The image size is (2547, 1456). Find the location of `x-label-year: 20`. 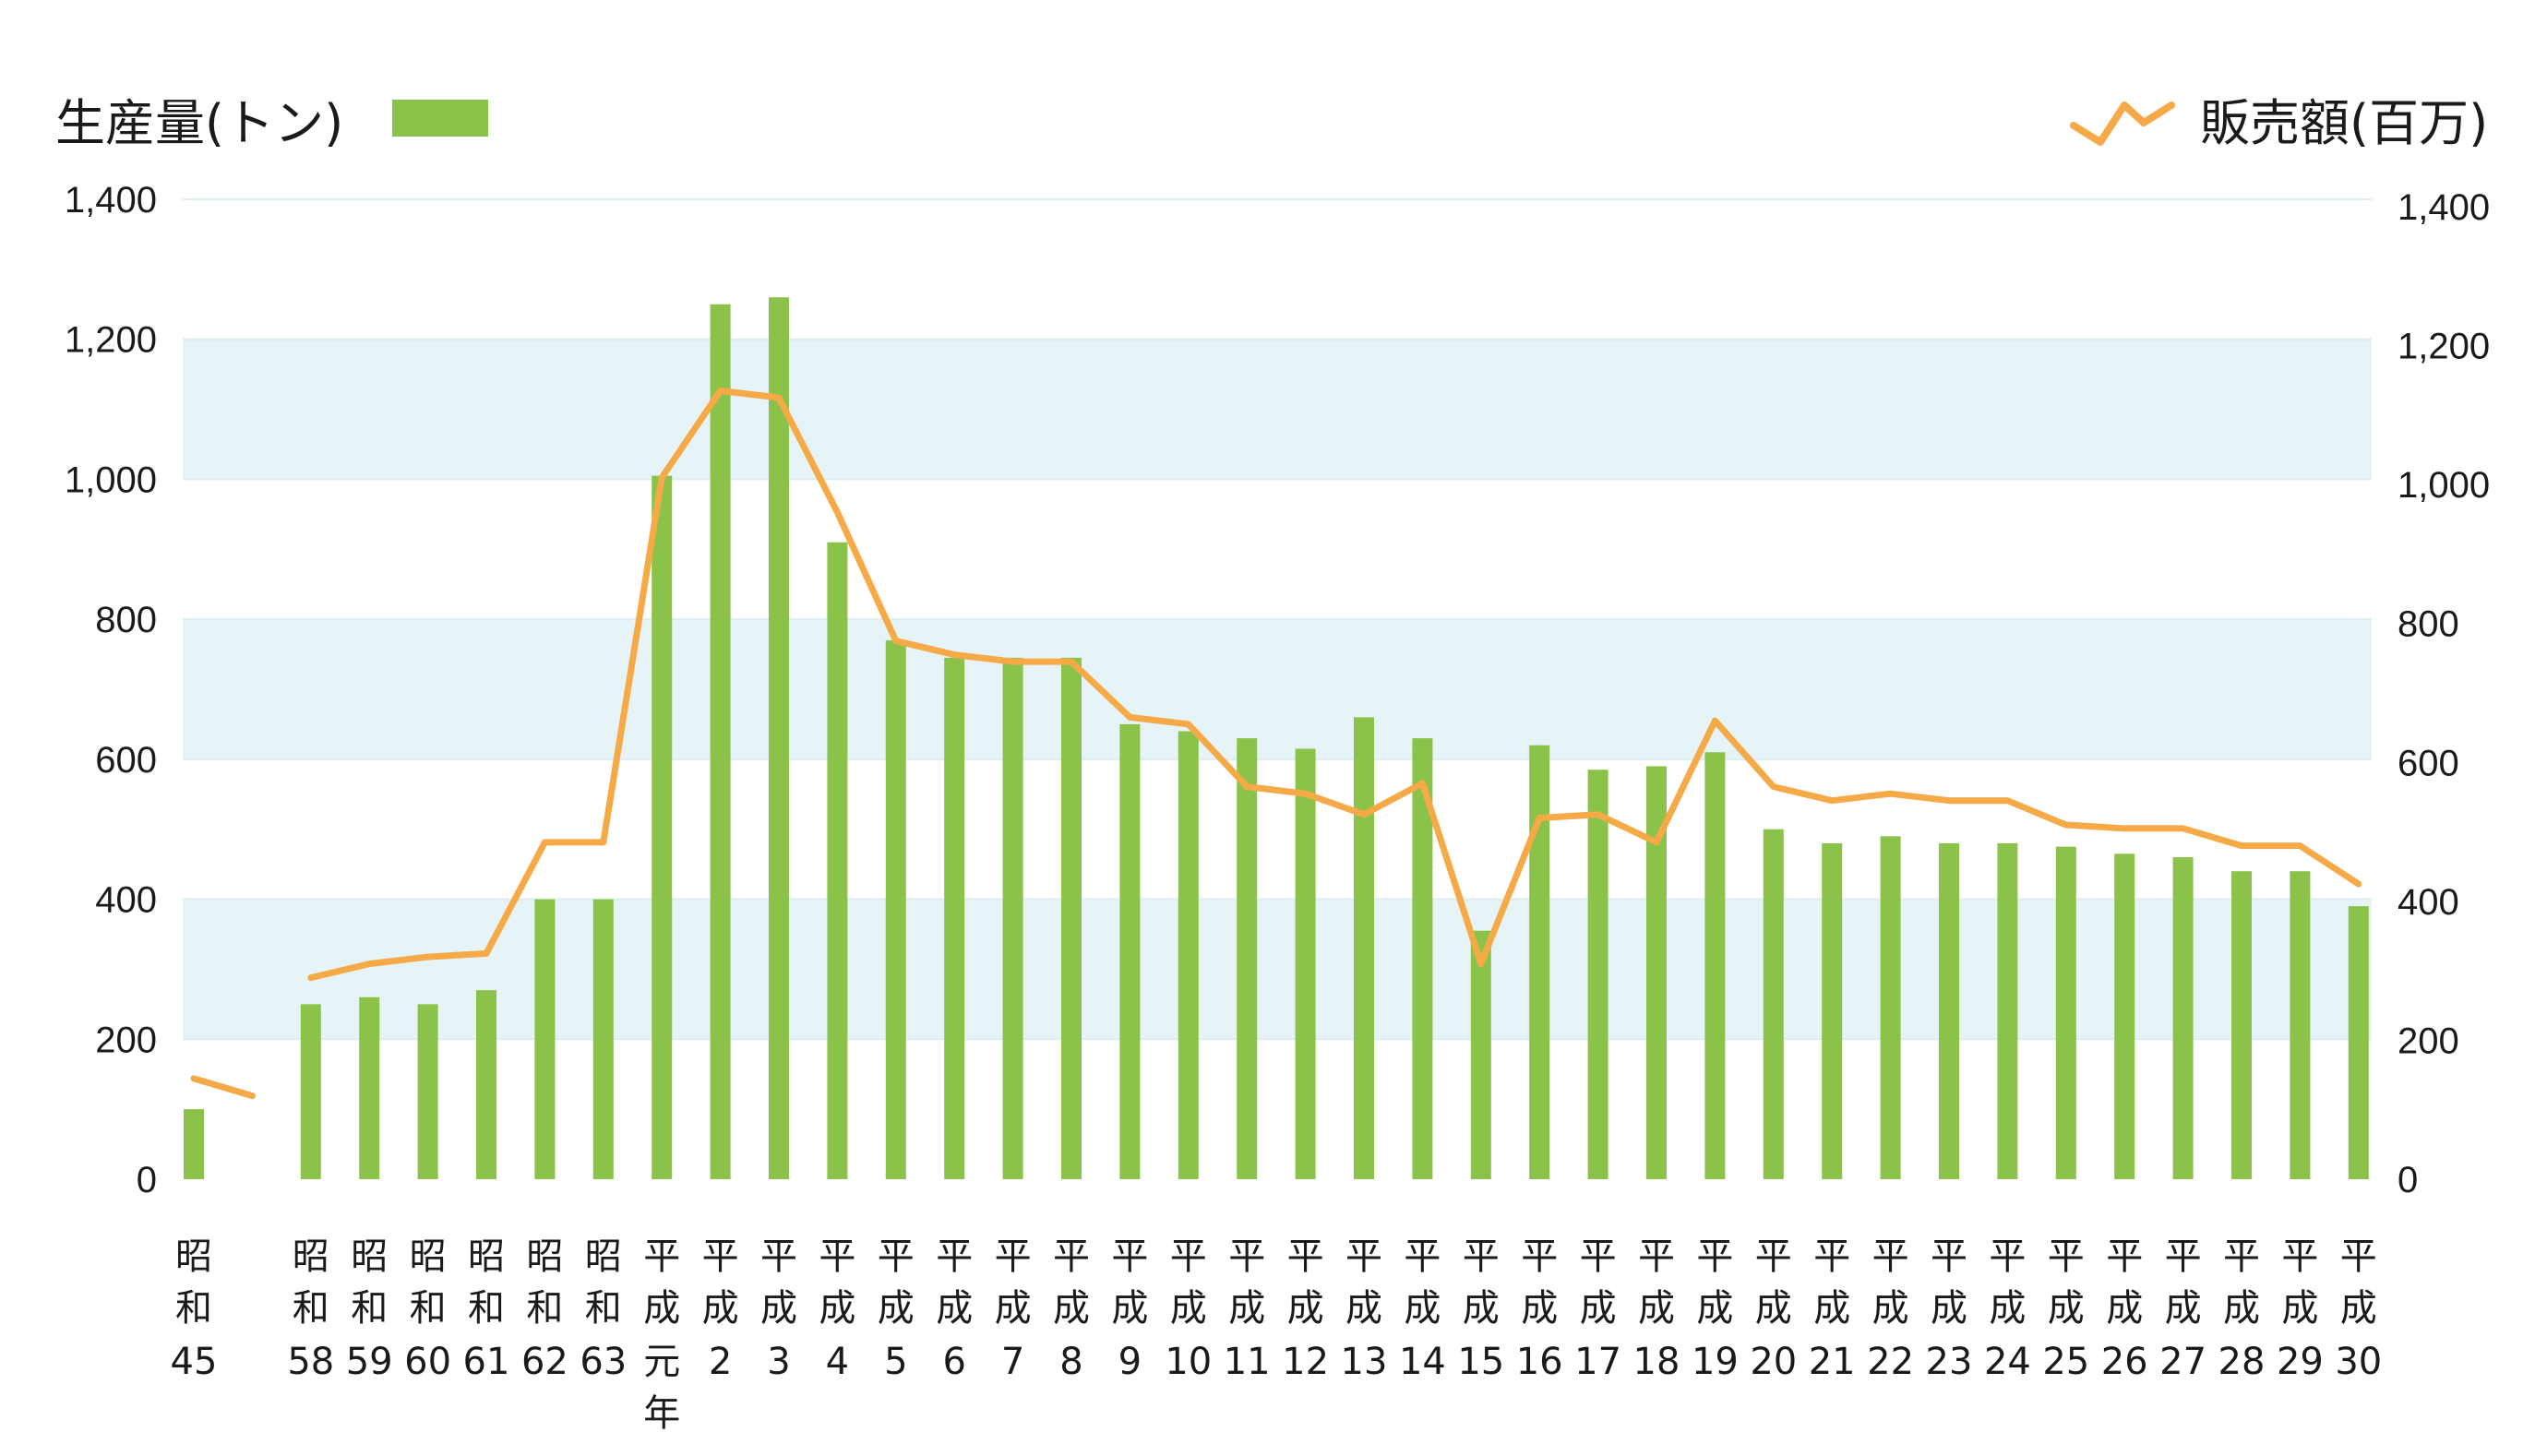

x-label-year: 20 is located at coordinates (1773, 1362).